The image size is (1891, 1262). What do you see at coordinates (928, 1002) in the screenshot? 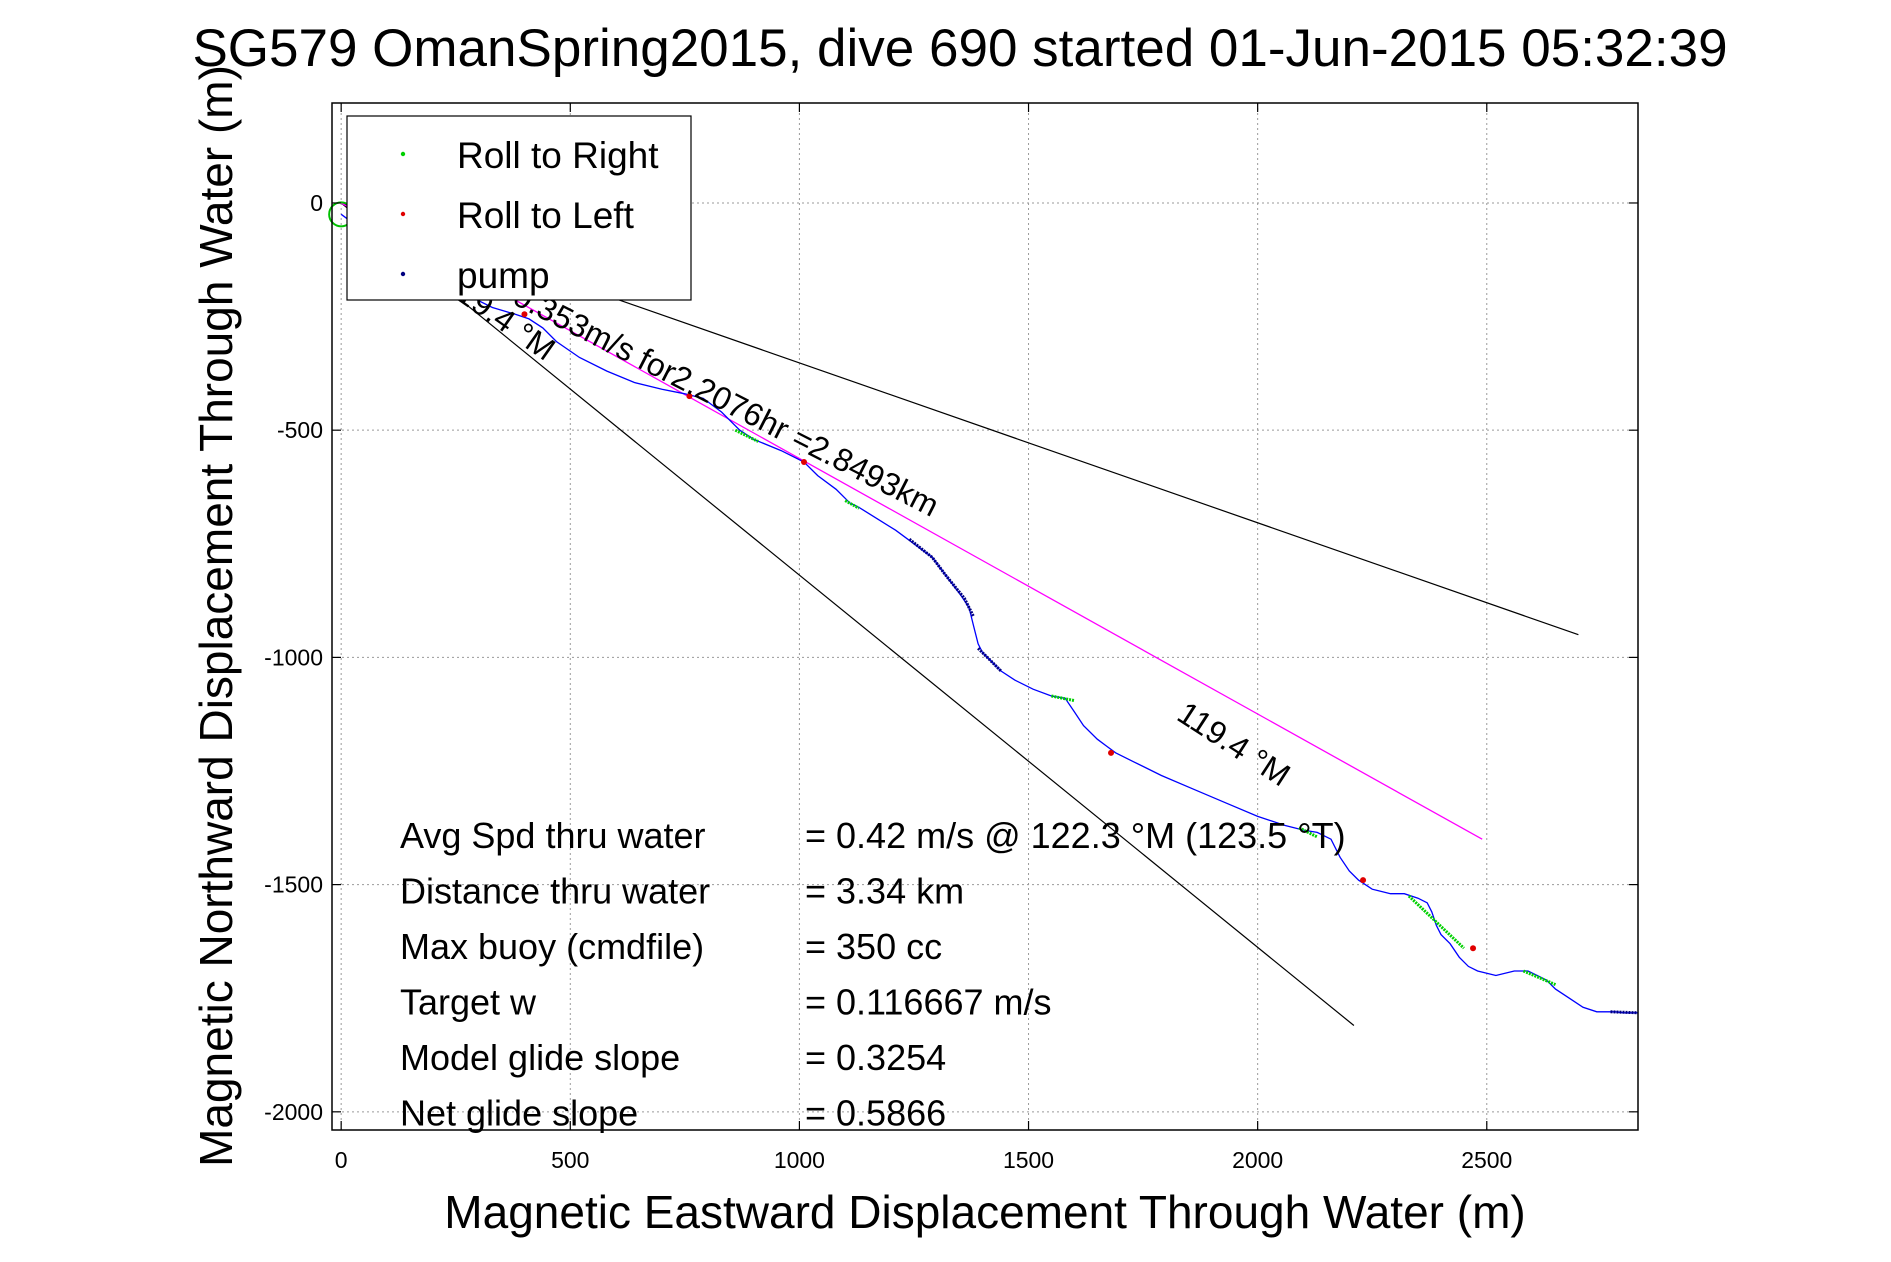
I see `stat-value: = 0.116667 m/s` at bounding box center [928, 1002].